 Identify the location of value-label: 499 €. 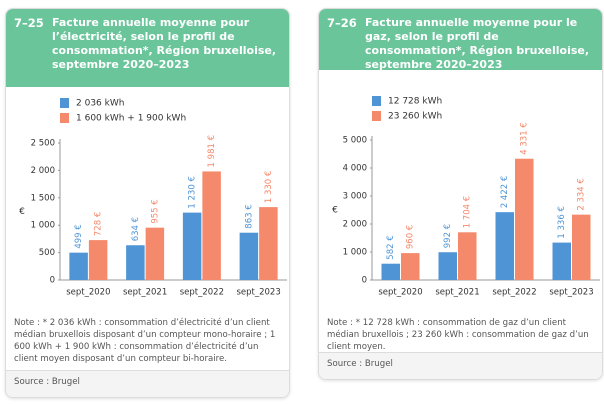
(79, 236).